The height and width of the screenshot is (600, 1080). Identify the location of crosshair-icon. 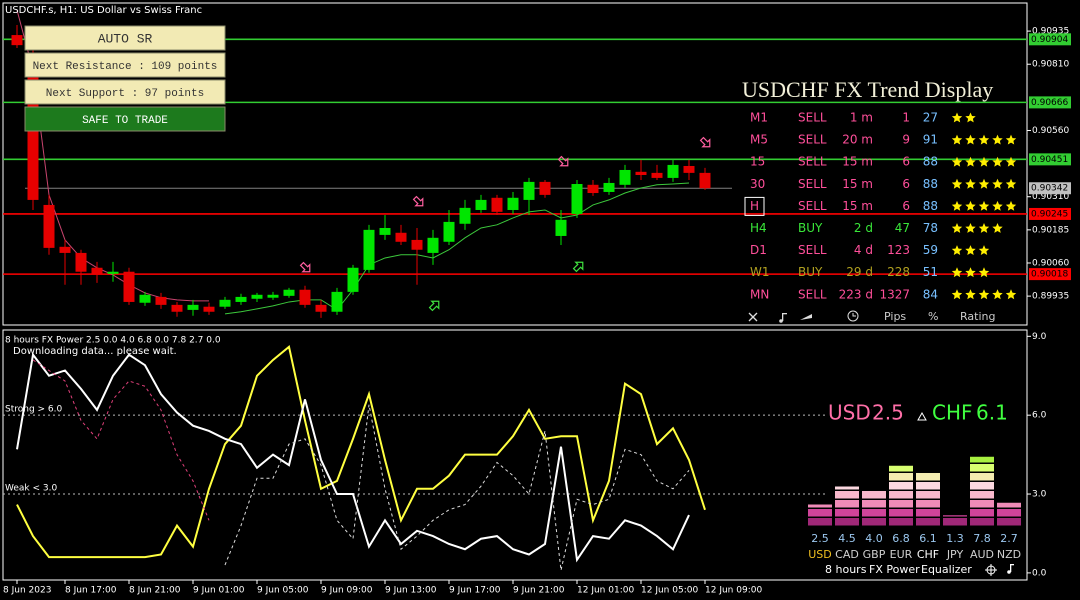
(991, 570).